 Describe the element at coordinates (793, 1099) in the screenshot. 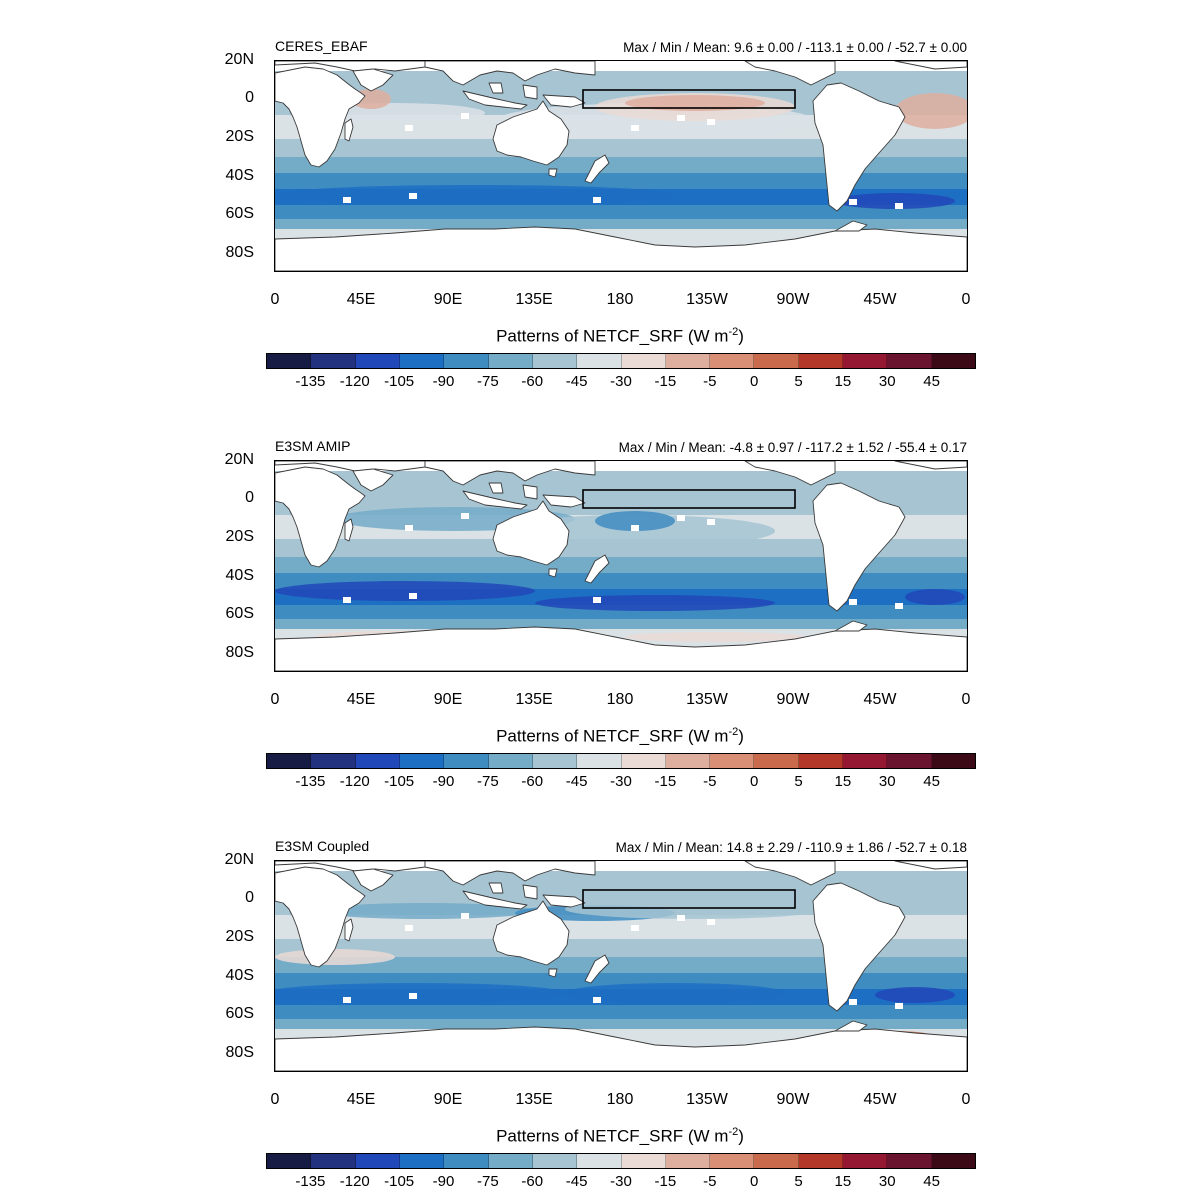

I see `x-tick-label: 90W` at that location.